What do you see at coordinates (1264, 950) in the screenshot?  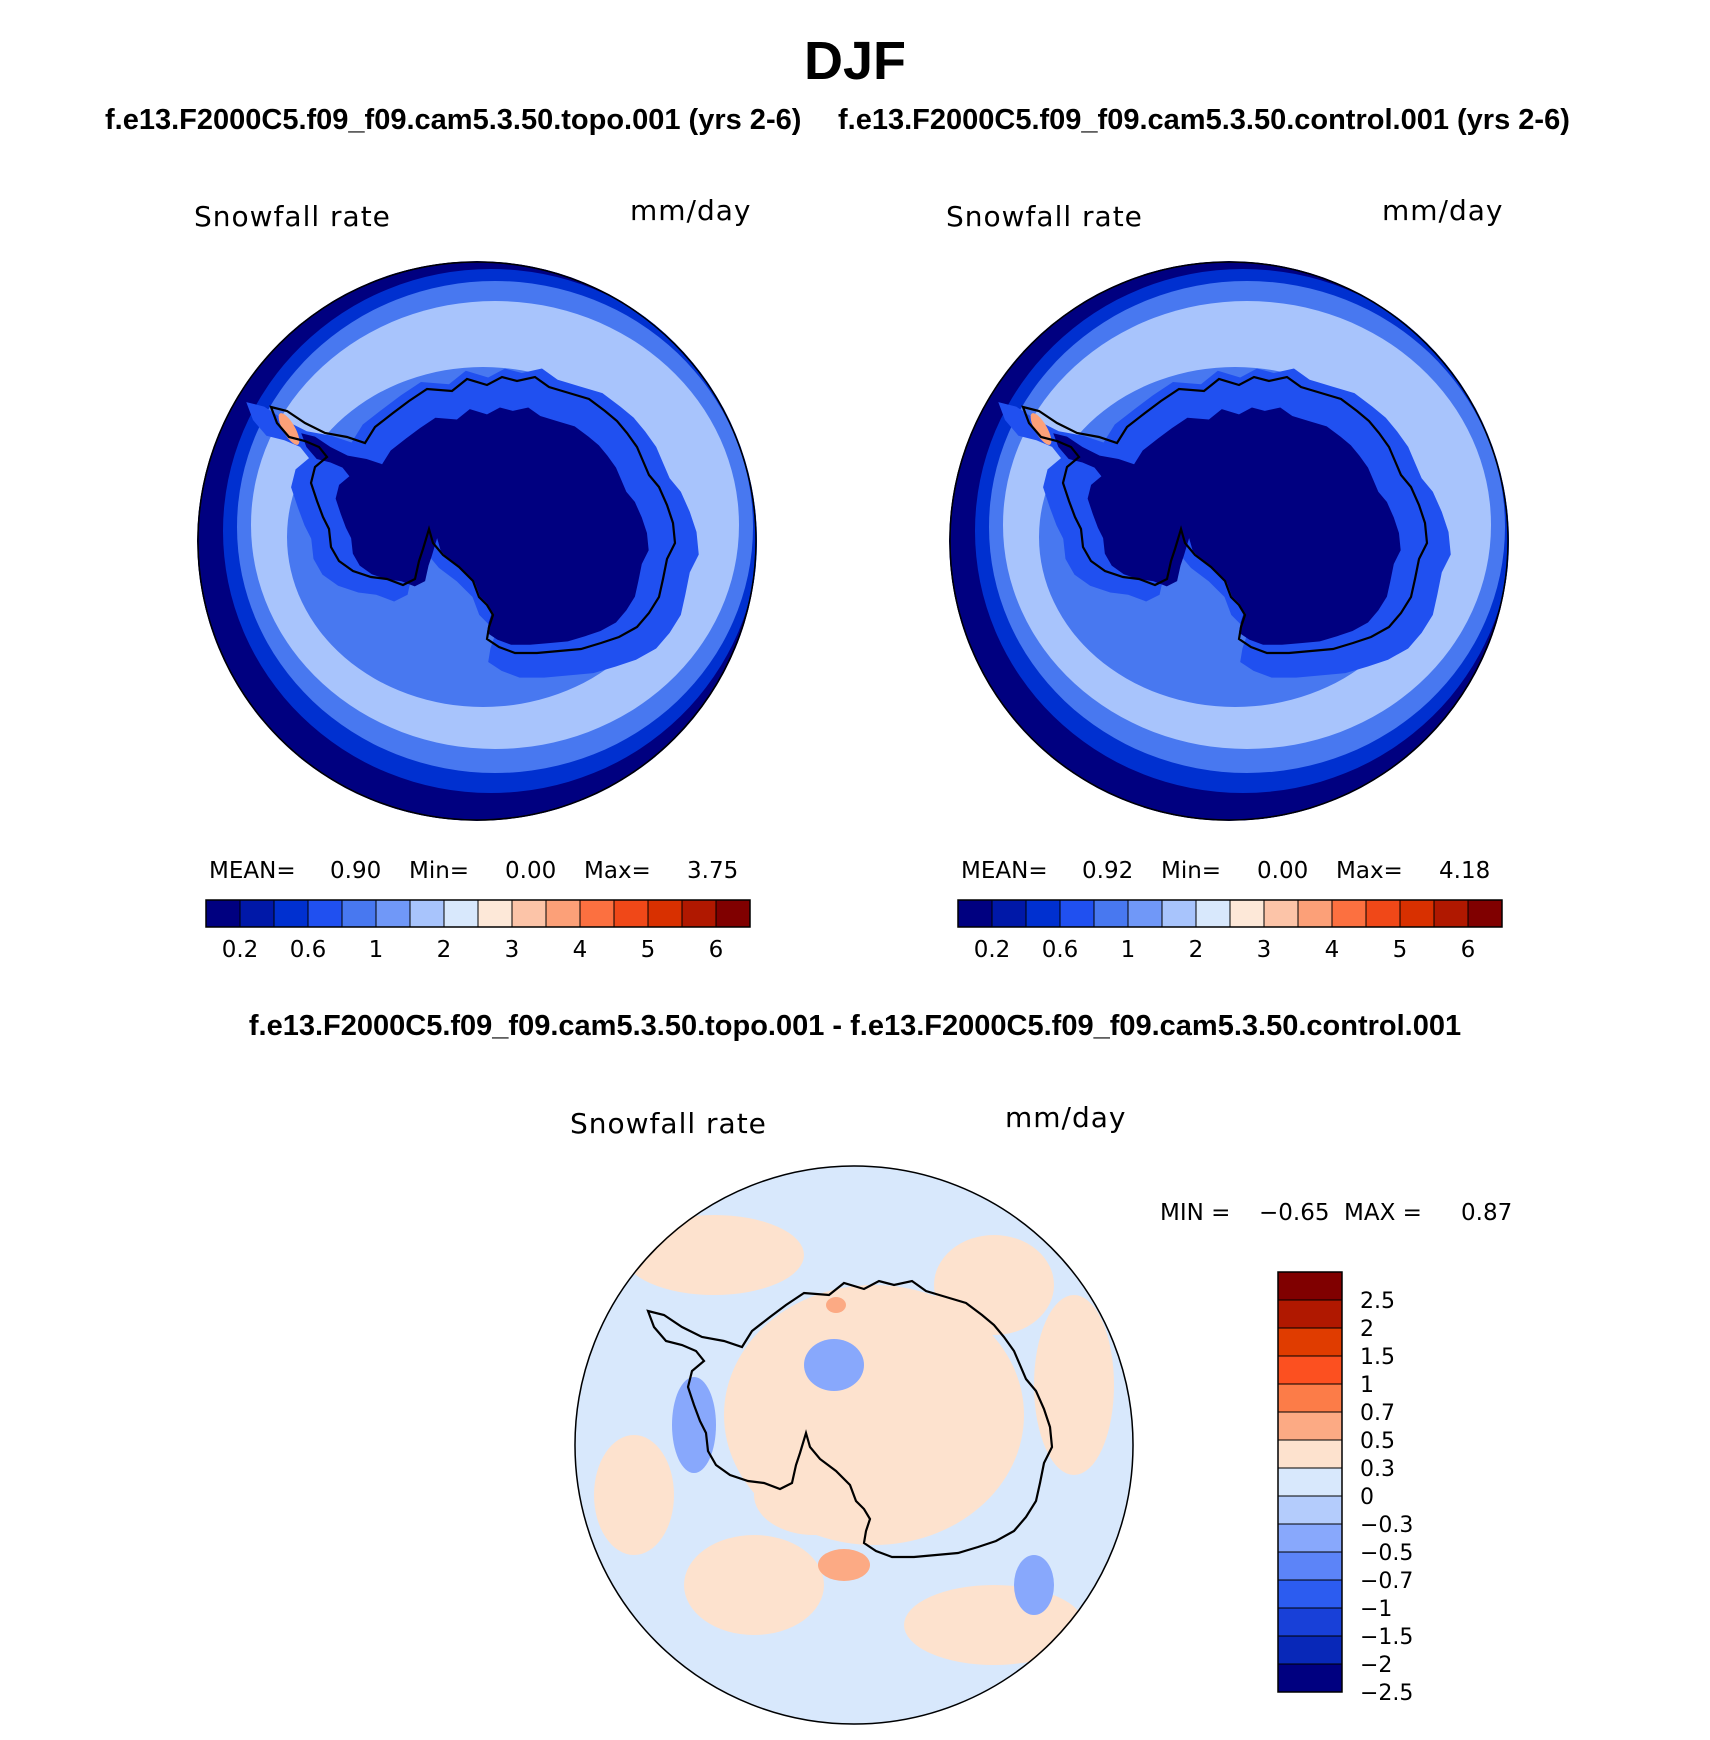 I see `colorbar-tick-label: 3` at bounding box center [1264, 950].